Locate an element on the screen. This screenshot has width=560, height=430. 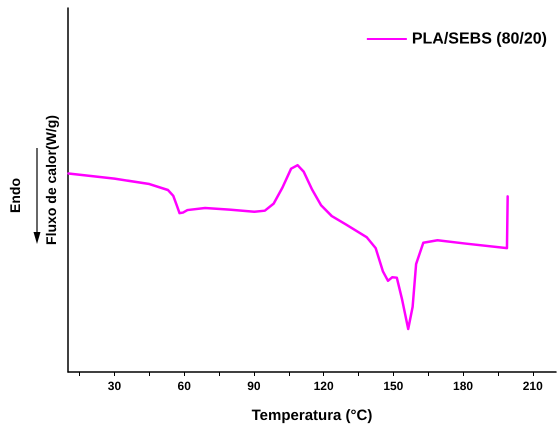
y-axis-title: Fluxo de calor(W/g) is located at coordinates (51, 180).